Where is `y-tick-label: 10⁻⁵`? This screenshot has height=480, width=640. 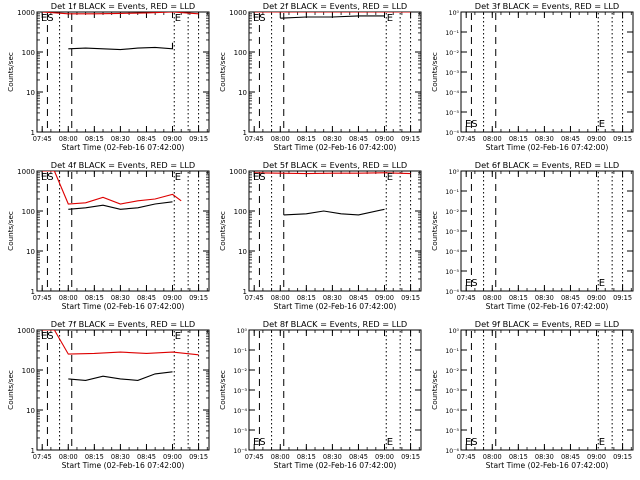
y-tick-label: 10⁻⁵ is located at coordinates (452, 272).